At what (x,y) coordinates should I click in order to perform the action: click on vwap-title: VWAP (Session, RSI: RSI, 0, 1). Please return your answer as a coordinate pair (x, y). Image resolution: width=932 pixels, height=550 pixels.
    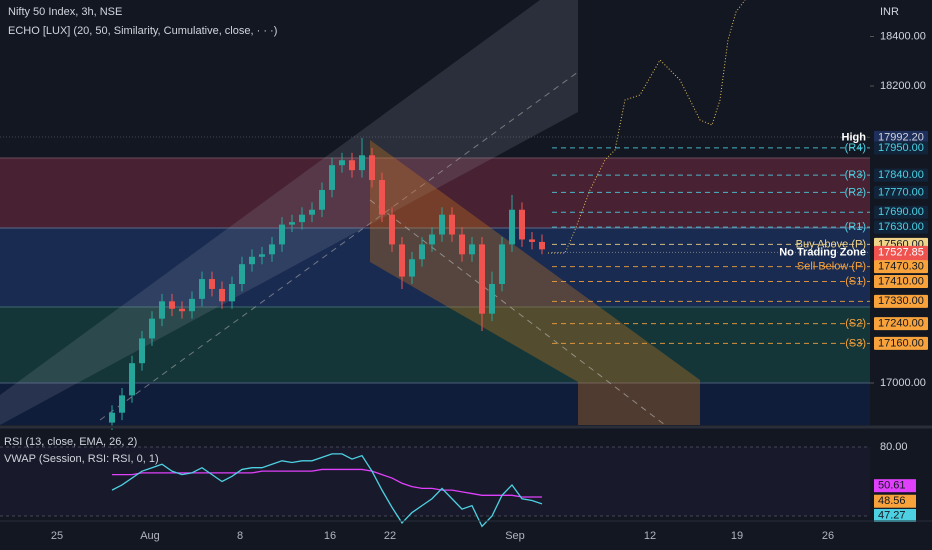
    Looking at the image, I should click on (81, 459).